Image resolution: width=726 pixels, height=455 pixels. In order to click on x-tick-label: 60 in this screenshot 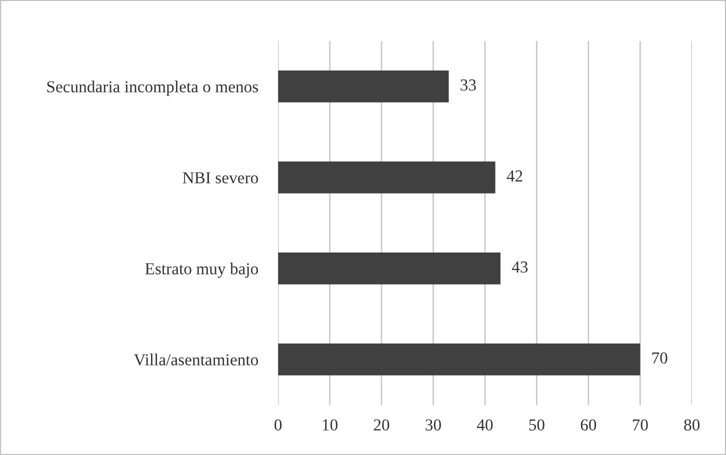, I will do `click(588, 425)`.